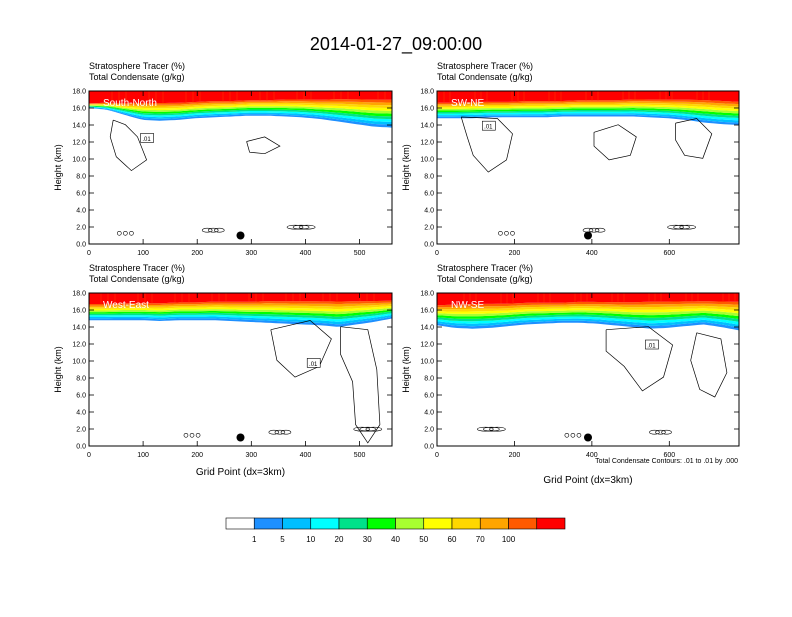 The width and height of the screenshot is (792, 617). Describe the element at coordinates (437, 455) in the screenshot. I see `x-tick-label: 0` at that location.